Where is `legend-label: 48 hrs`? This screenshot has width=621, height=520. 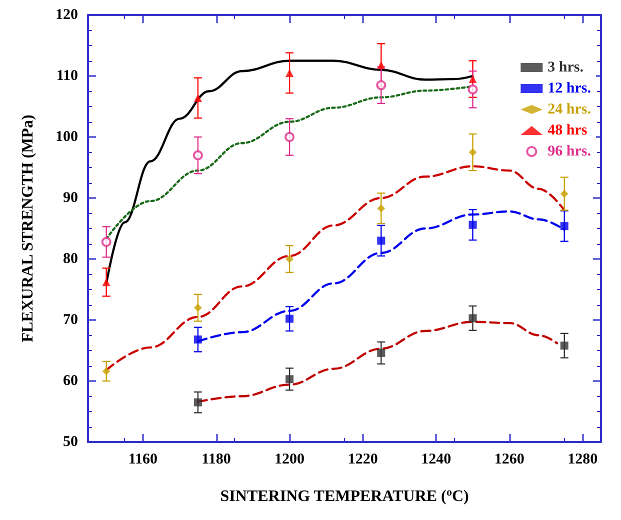
legend-label: 48 hrs is located at coordinates (568, 130).